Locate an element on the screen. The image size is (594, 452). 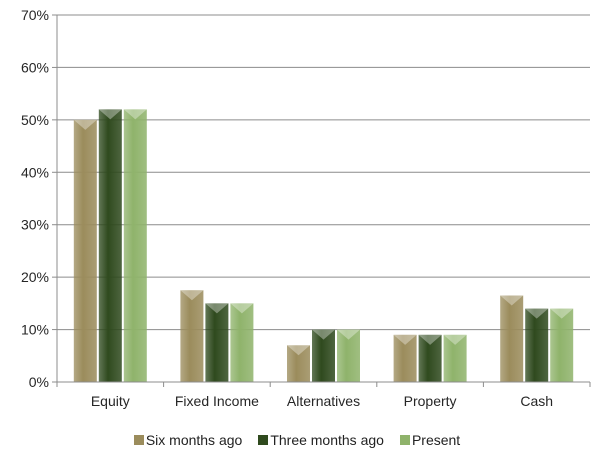
y-tick-label: 40% is located at coordinates (35, 172).